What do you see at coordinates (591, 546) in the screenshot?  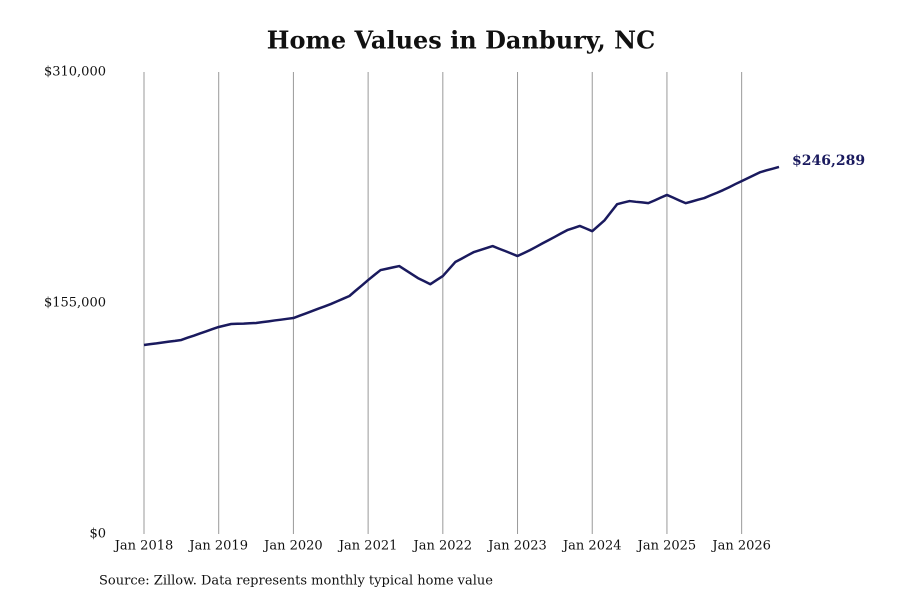 I see `x-tick-label: Jan 2024` at bounding box center [591, 546].